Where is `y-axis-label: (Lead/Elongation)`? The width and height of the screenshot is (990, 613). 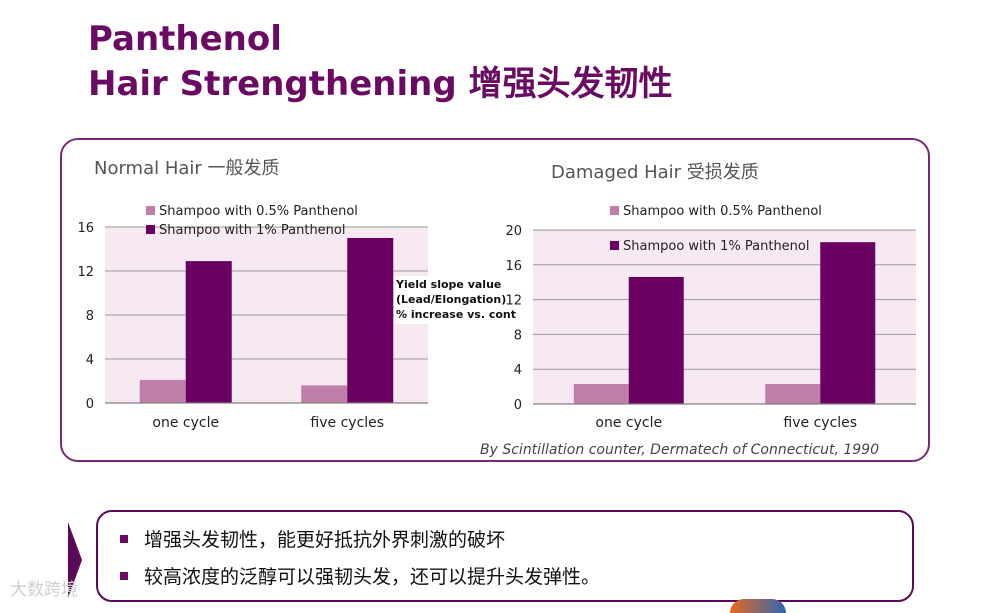 y-axis-label: (Lead/Elongation) is located at coordinates (451, 299).